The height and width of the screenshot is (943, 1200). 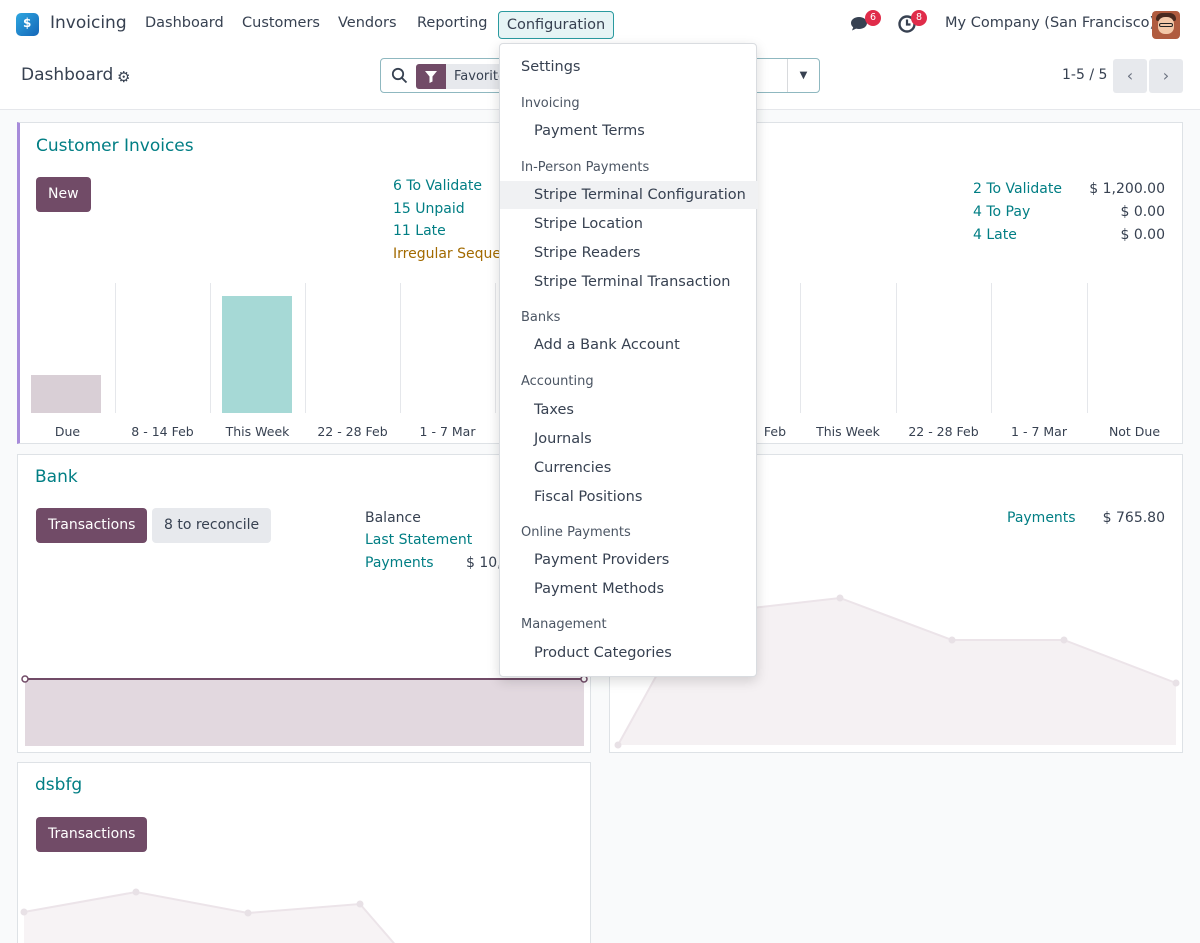 What do you see at coordinates (587, 253) in the screenshot?
I see `menu-item-stripe-readers: Stripe Readers` at bounding box center [587, 253].